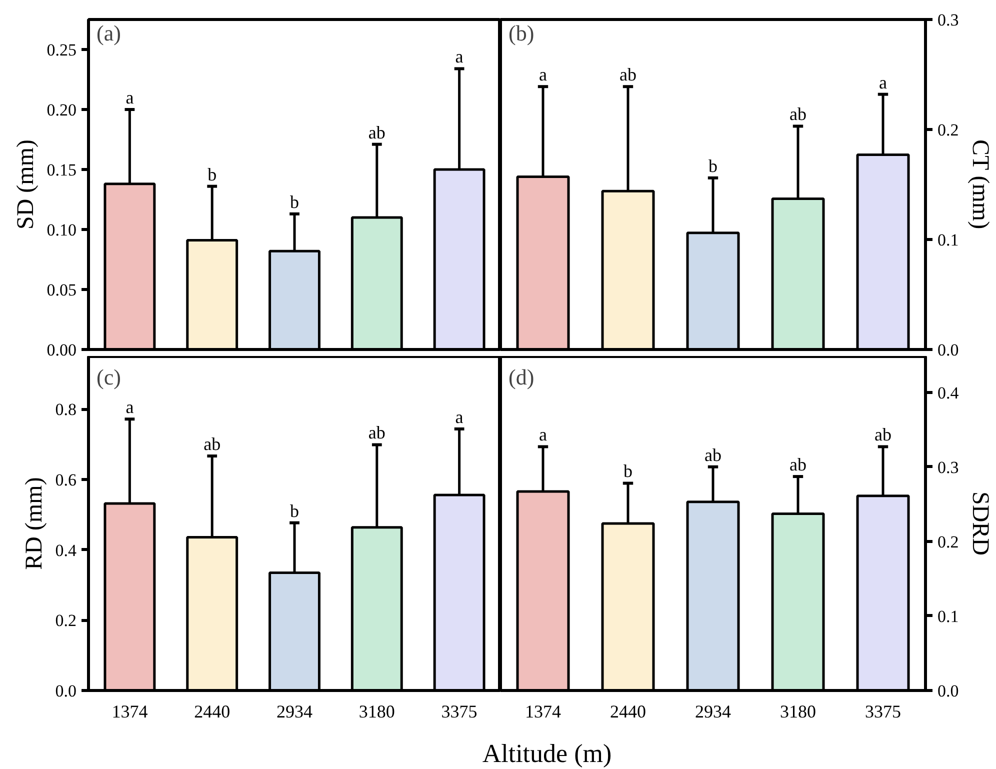 The width and height of the screenshot is (996, 769). Describe the element at coordinates (521, 33) in the screenshot. I see `annotation: (b)` at that location.